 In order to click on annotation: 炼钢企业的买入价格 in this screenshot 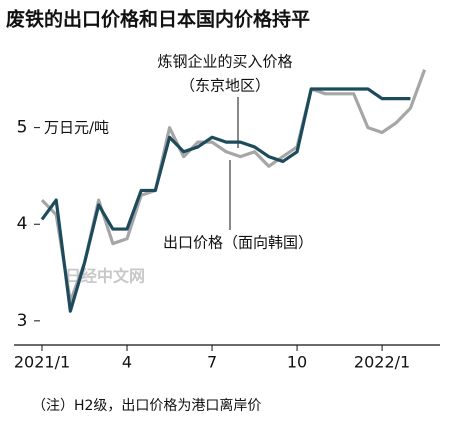, I will do `click(224, 62)`.